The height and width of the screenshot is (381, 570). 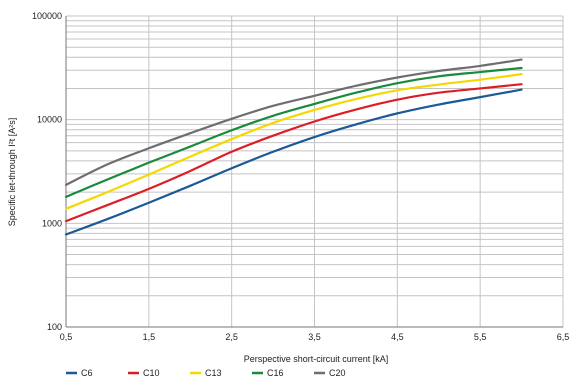 What do you see at coordinates (66, 337) in the screenshot?
I see `x-tick-label: 0,5` at bounding box center [66, 337].